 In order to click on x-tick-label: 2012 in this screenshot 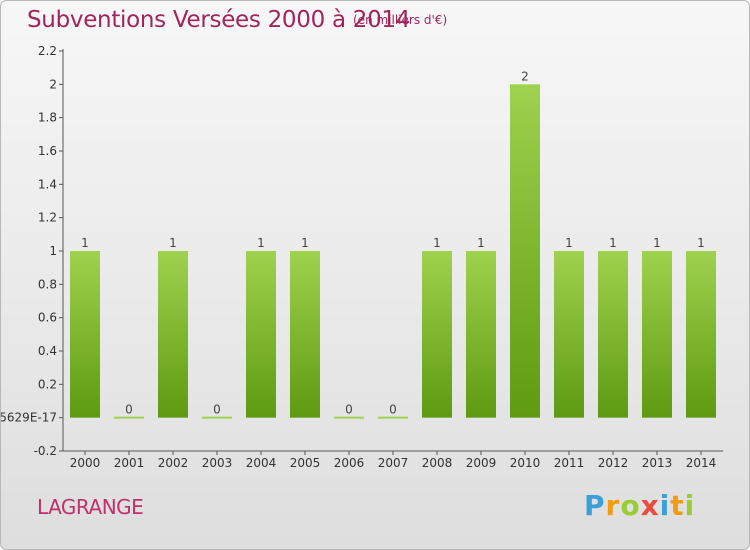, I will do `click(613, 463)`.